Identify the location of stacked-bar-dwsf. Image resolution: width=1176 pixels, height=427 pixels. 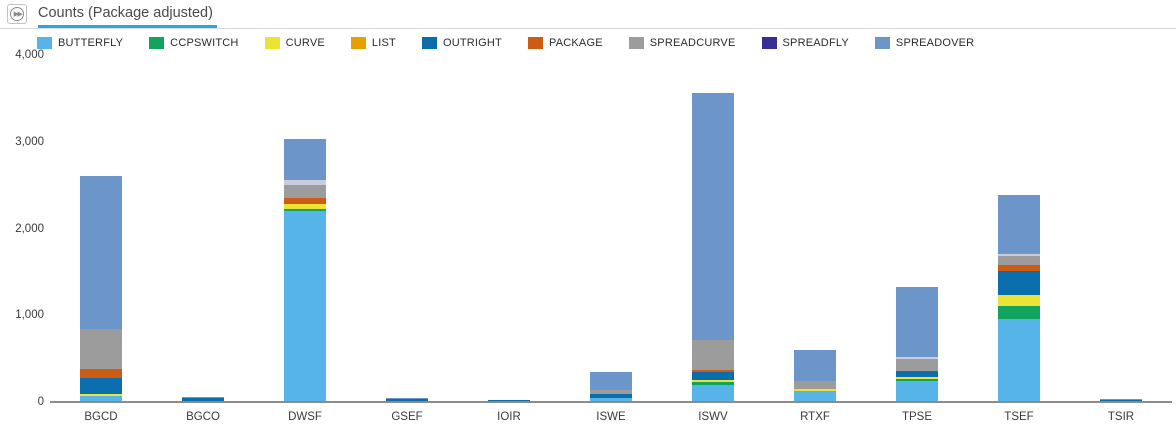
(305, 269).